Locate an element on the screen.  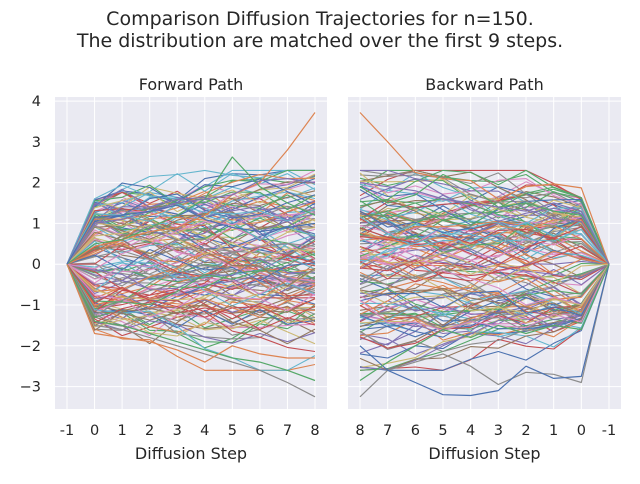
y-tick-label: 2 is located at coordinates (36, 184).